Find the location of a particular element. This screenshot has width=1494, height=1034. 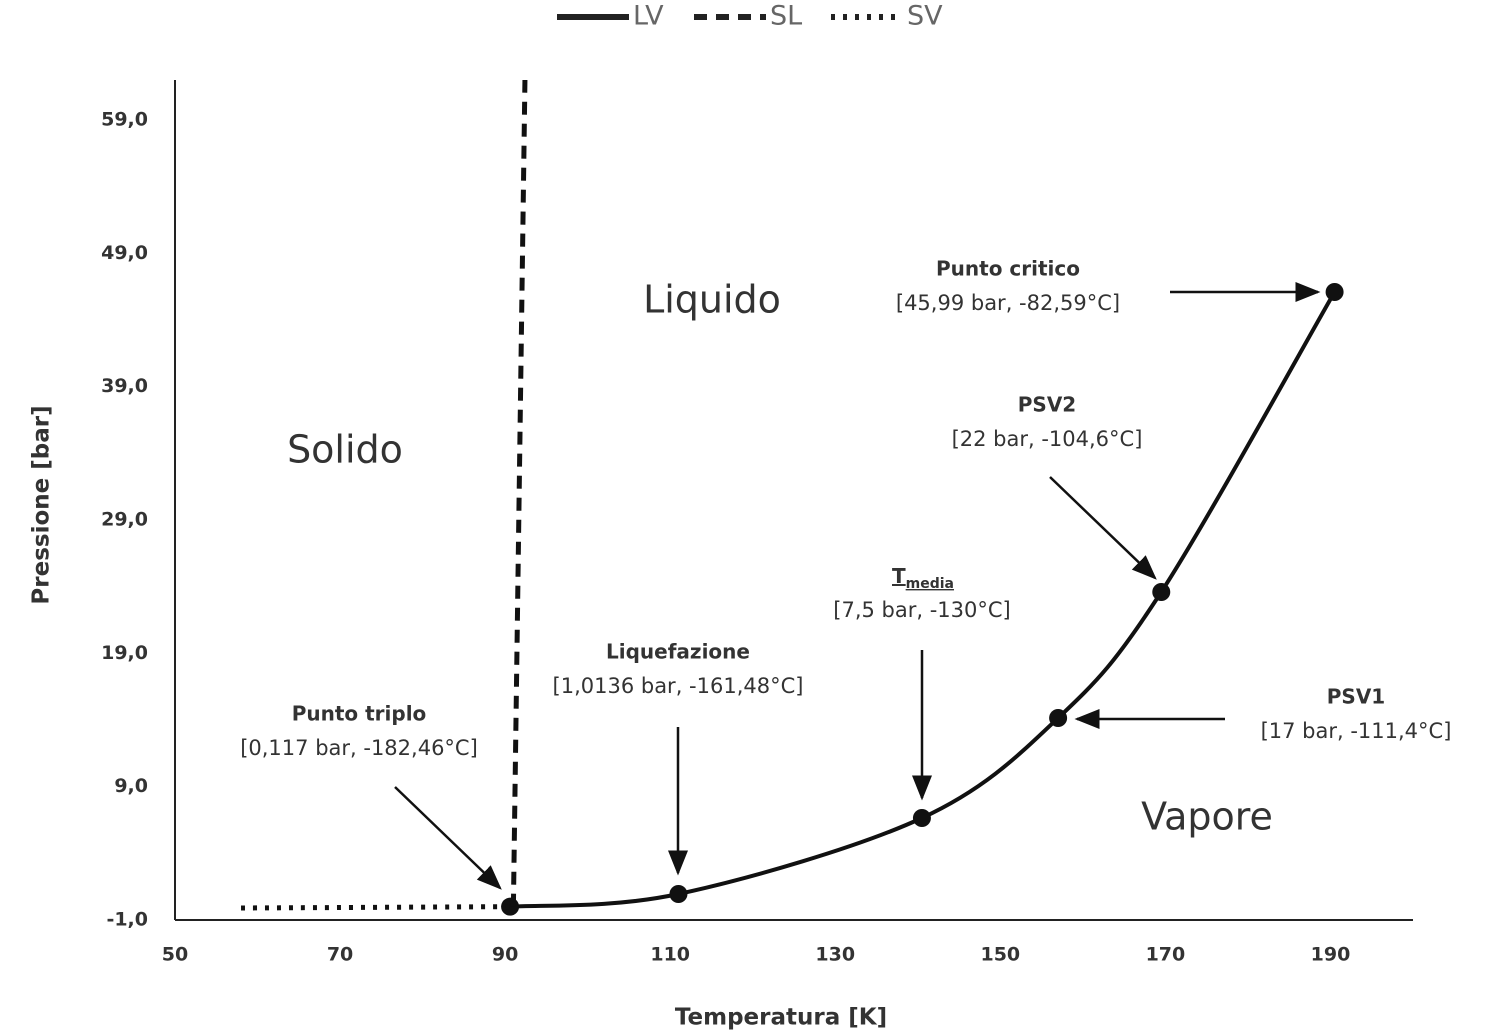

annotation-subscript: media is located at coordinates (930, 584).